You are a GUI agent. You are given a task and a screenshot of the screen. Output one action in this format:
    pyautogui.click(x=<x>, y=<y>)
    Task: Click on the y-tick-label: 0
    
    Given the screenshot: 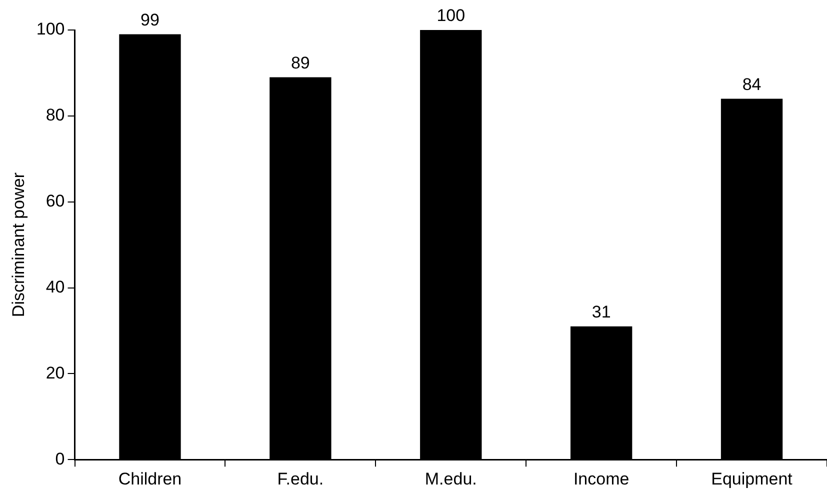 What is the action you would take?
    pyautogui.click(x=60, y=458)
    